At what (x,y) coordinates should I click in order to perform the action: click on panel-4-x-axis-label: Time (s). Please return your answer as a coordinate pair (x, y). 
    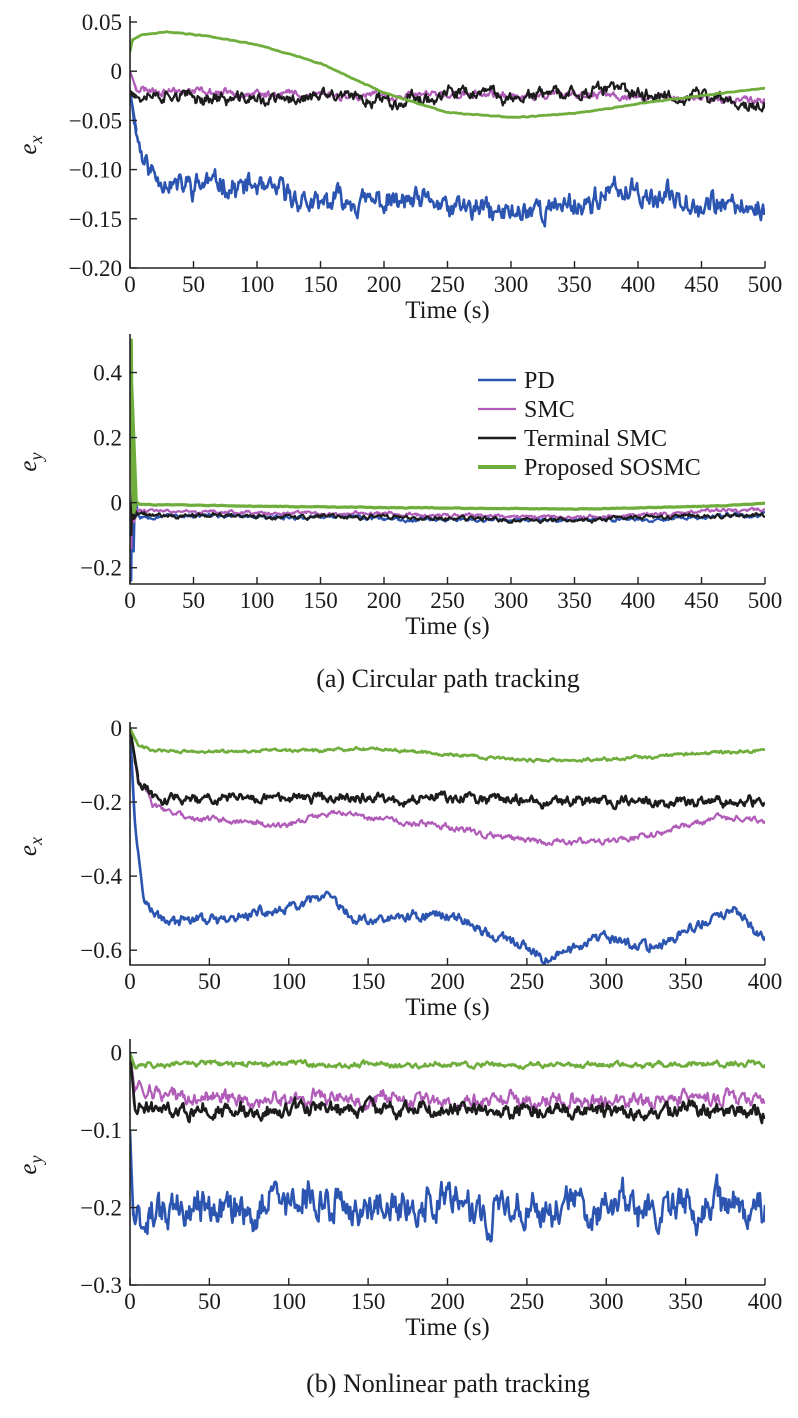
    Looking at the image, I should click on (447, 1327).